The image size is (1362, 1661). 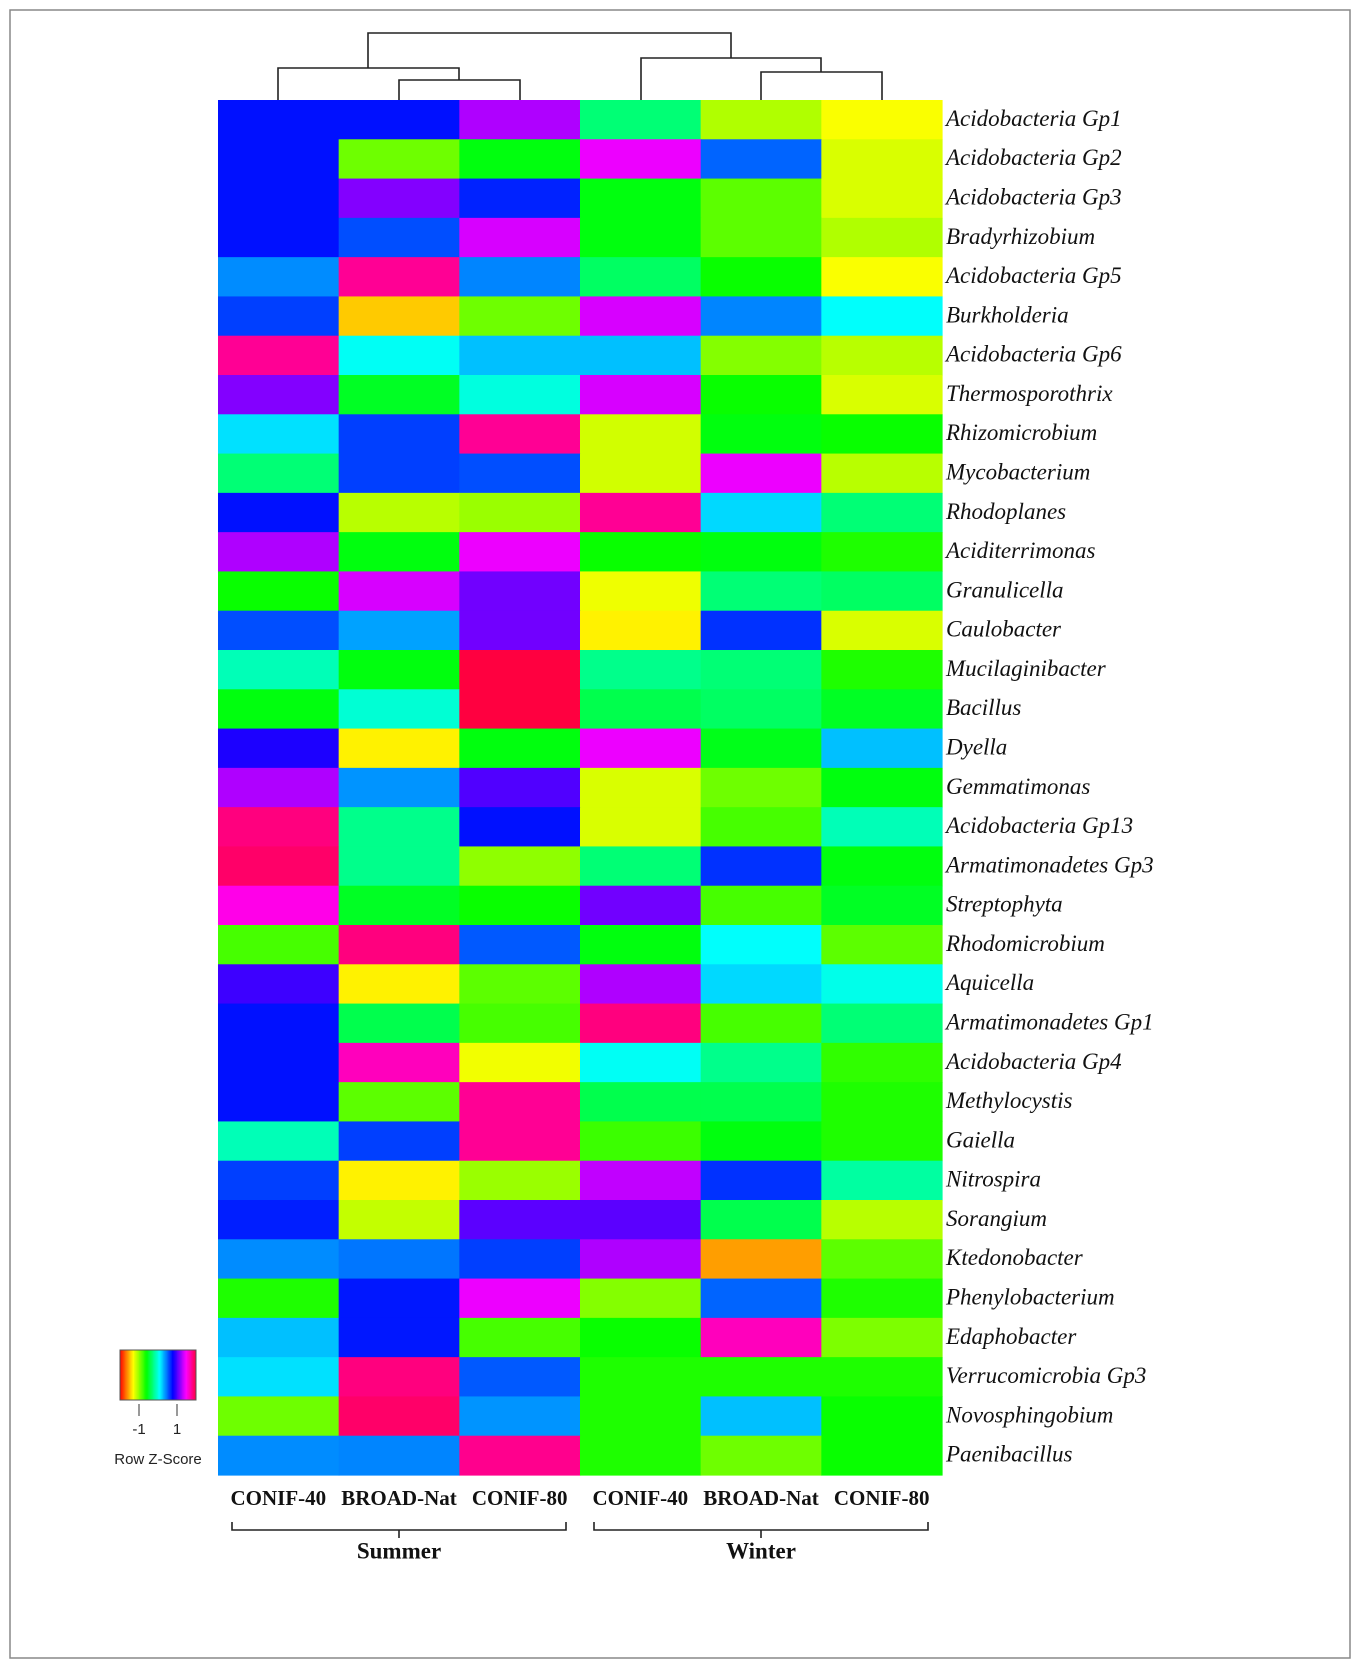 What do you see at coordinates (1005, 589) in the screenshot?
I see `row-label: Granulicella` at bounding box center [1005, 589].